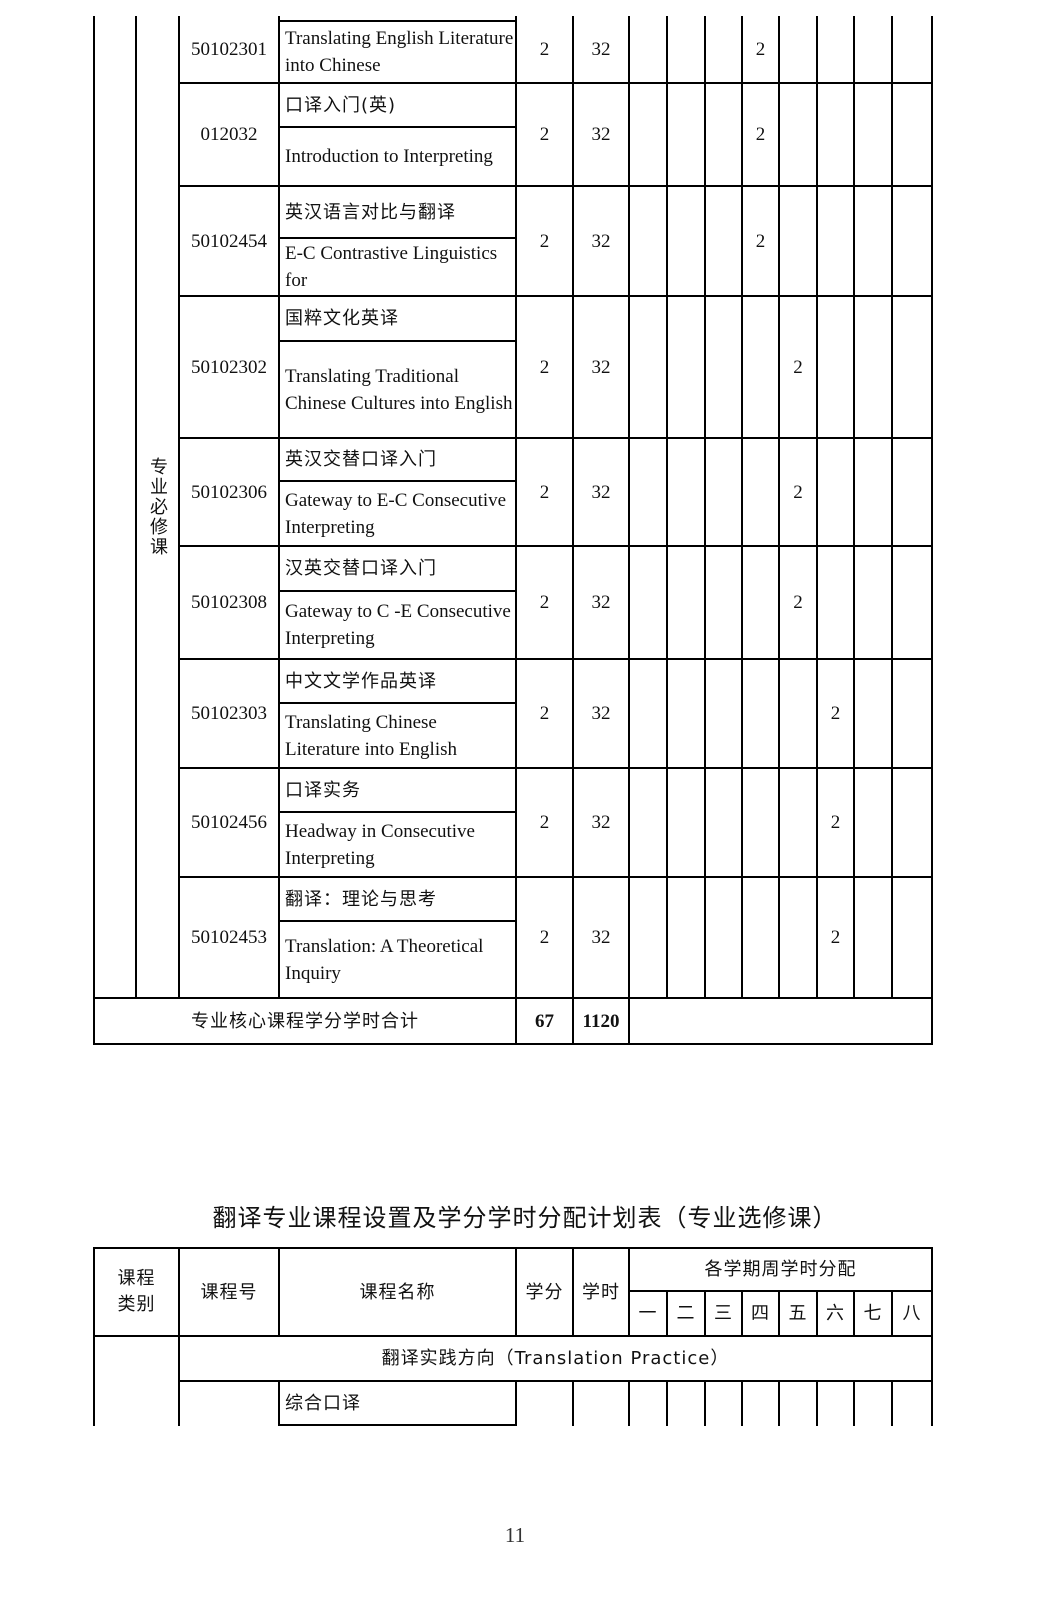  Describe the element at coordinates (780, 1021) in the screenshot. I see `total-blank` at that location.